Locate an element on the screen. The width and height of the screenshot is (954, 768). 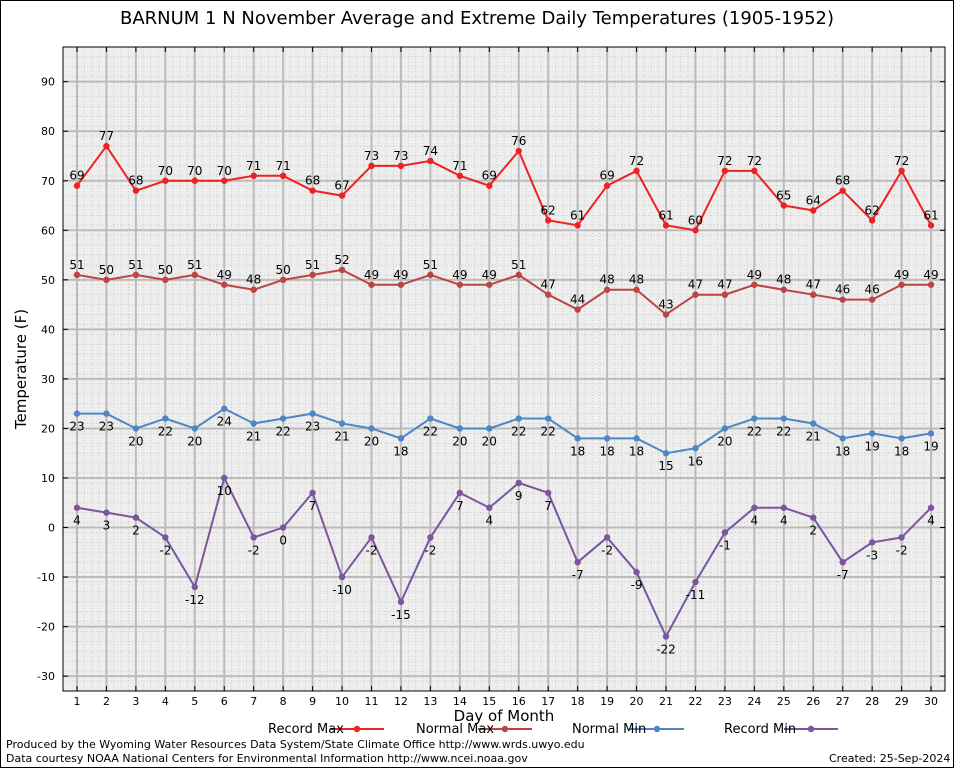
legend-normal-min: Normal Min is located at coordinates (609, 729).